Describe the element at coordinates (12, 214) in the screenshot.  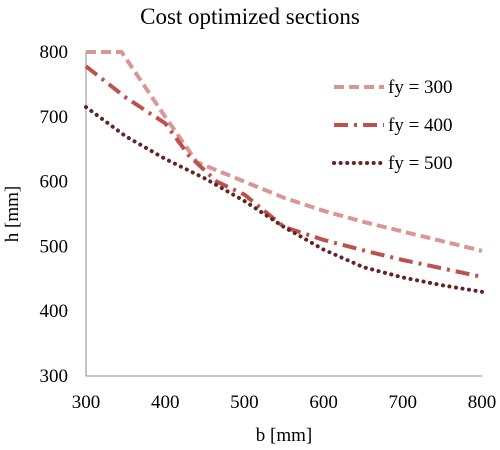
I see `y-axis-title: h [mm]` at that location.